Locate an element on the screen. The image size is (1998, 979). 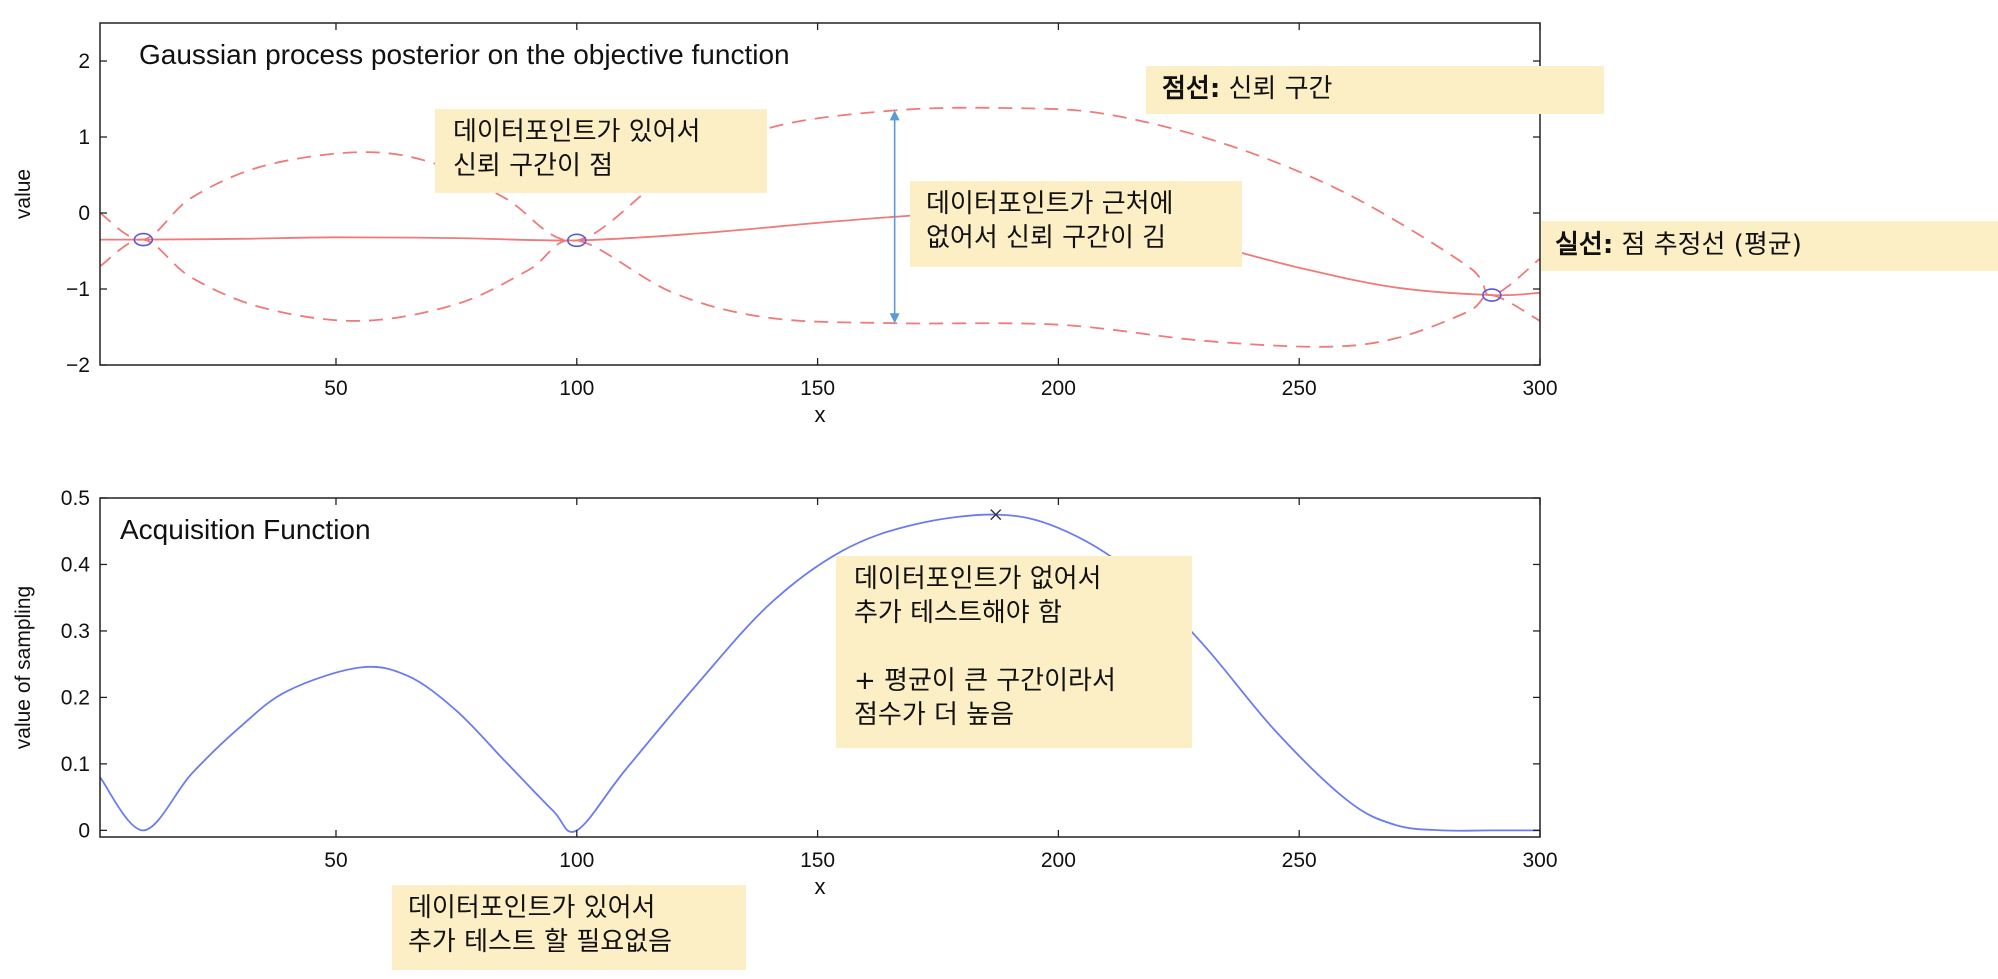
far-data-note: 데이터포인트가 근처에 없어서 신뢰 구간이 김 is located at coordinates (1076, 224).